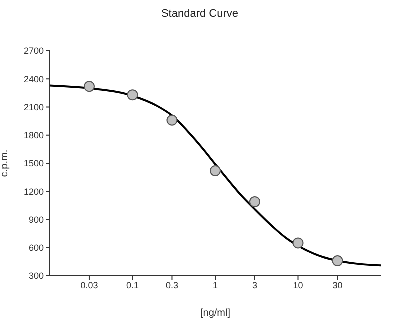  I want to click on x-axis-title: [ng/ml], so click(215, 313).